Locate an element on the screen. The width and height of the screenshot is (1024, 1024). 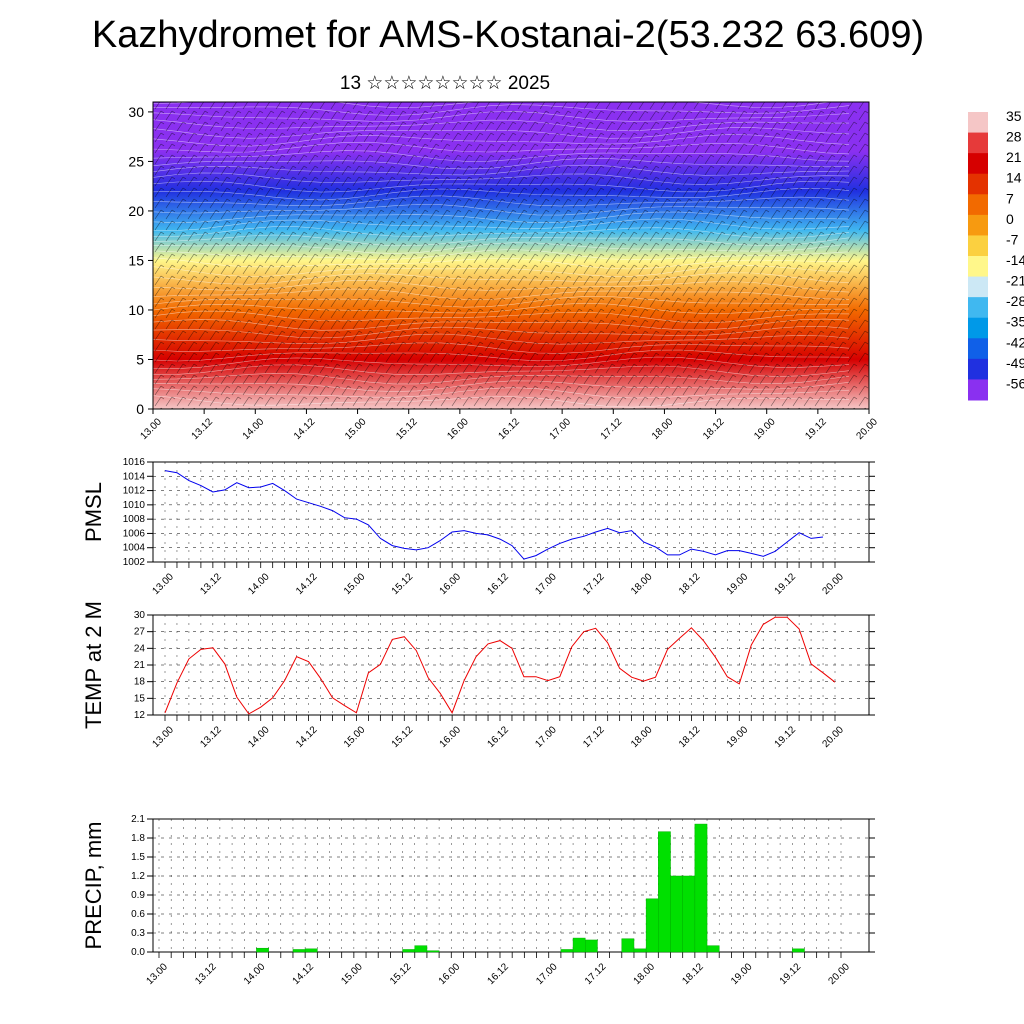
y-tick-label: 1016 is located at coordinates (134, 462).